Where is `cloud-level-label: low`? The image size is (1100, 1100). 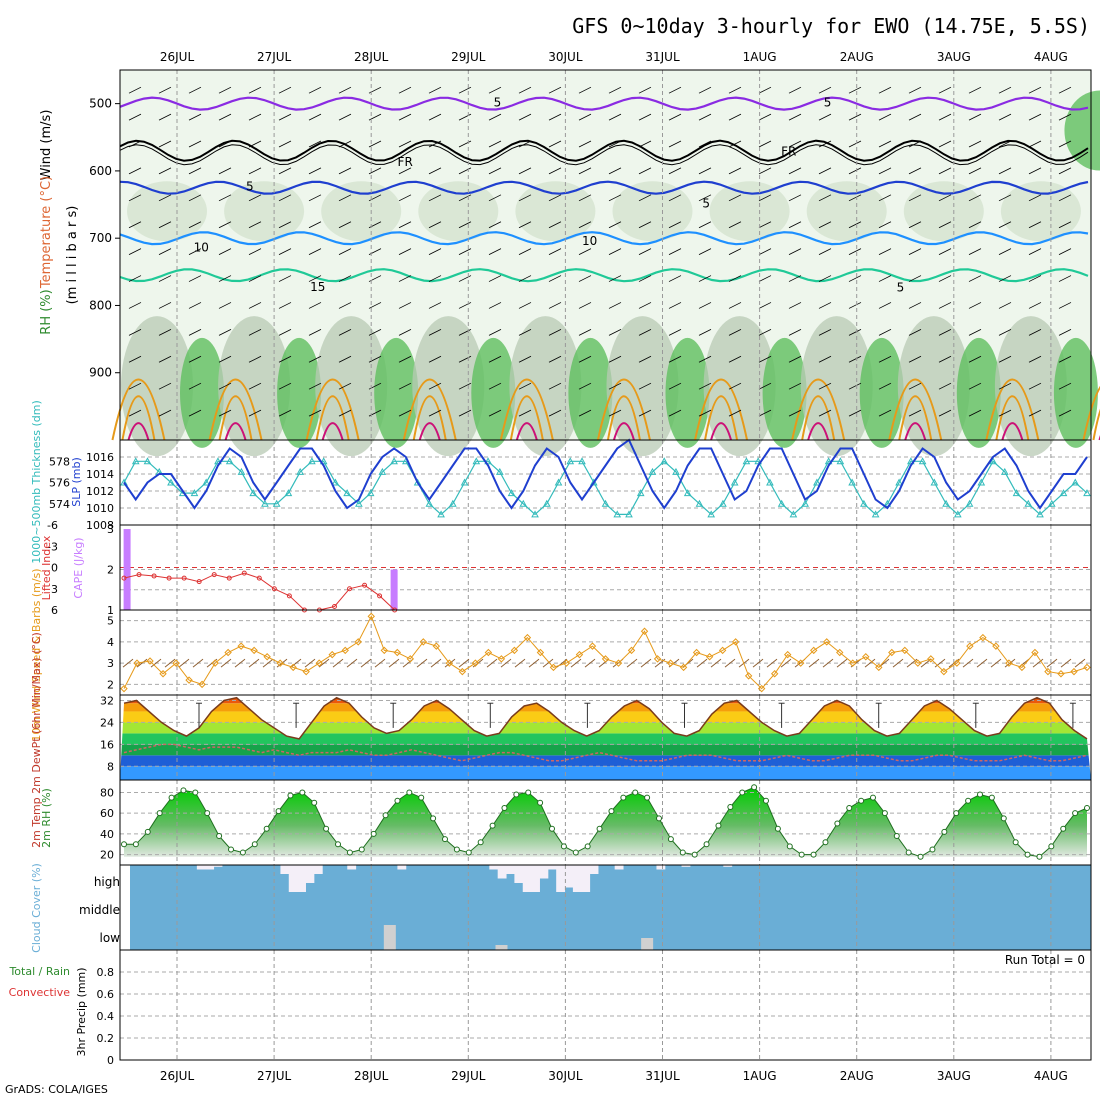
cloud-level-label: low is located at coordinates (110, 938).